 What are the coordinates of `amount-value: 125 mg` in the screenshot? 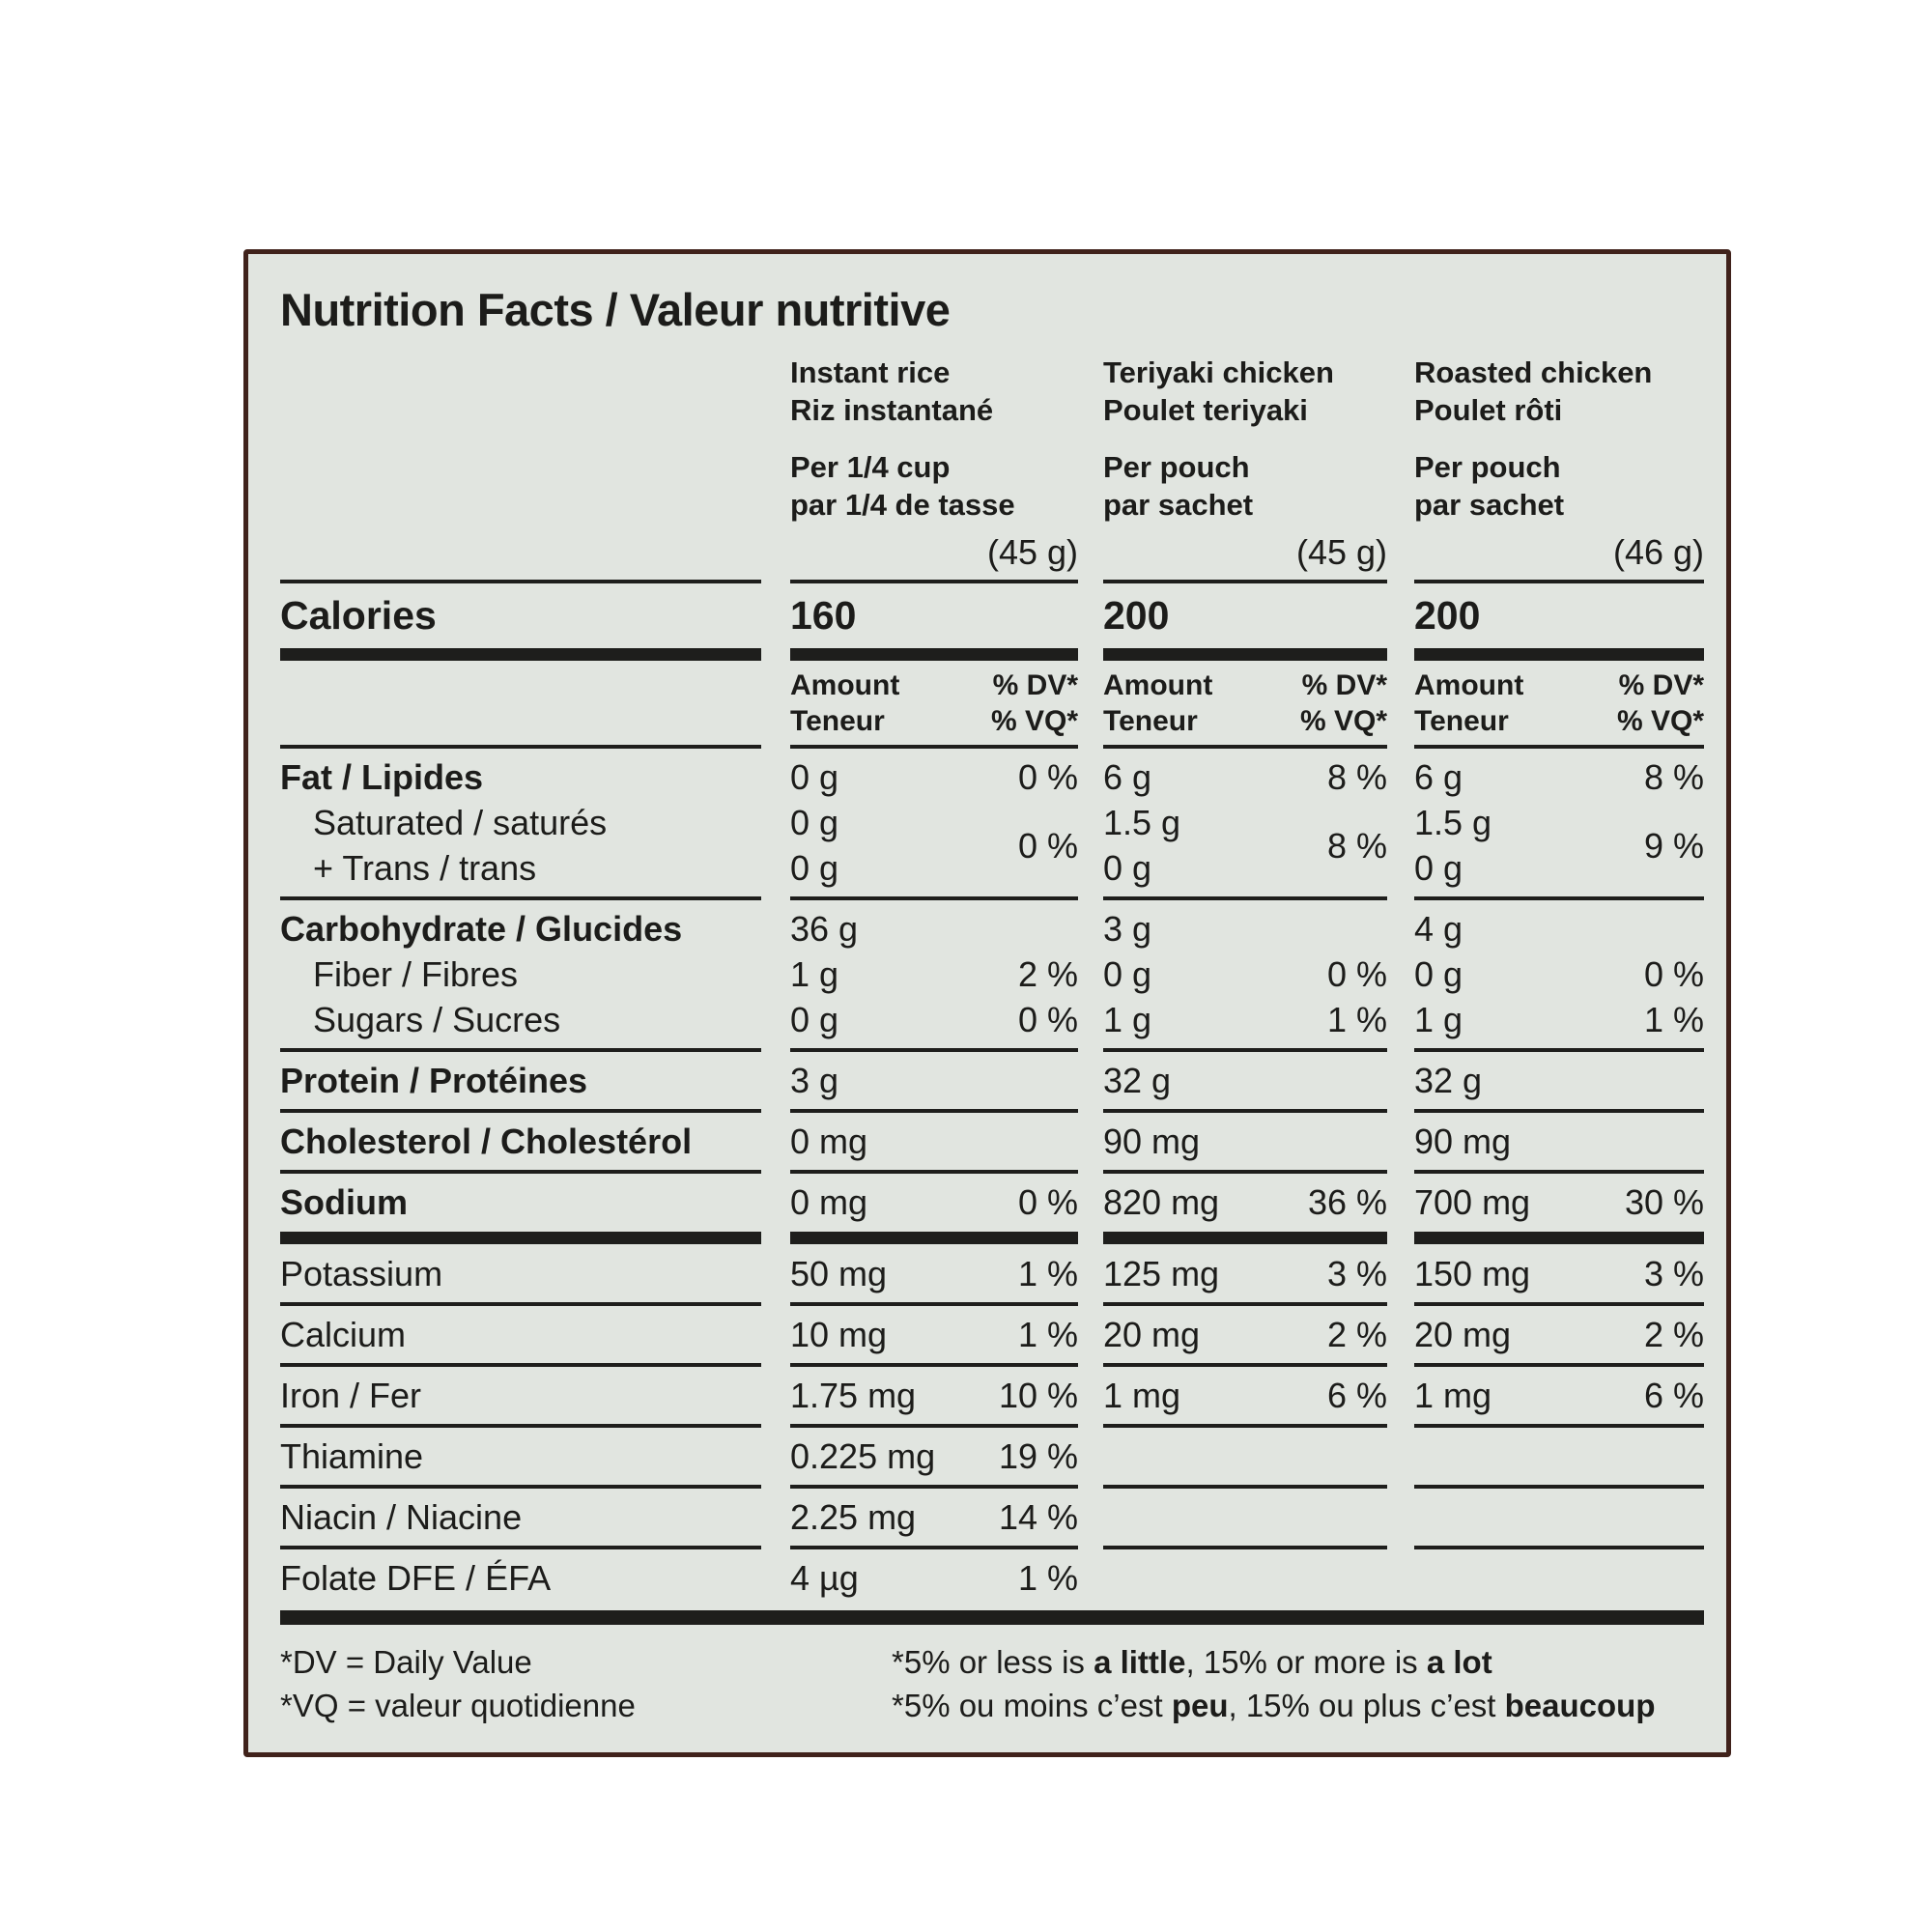 It's located at (1161, 1273).